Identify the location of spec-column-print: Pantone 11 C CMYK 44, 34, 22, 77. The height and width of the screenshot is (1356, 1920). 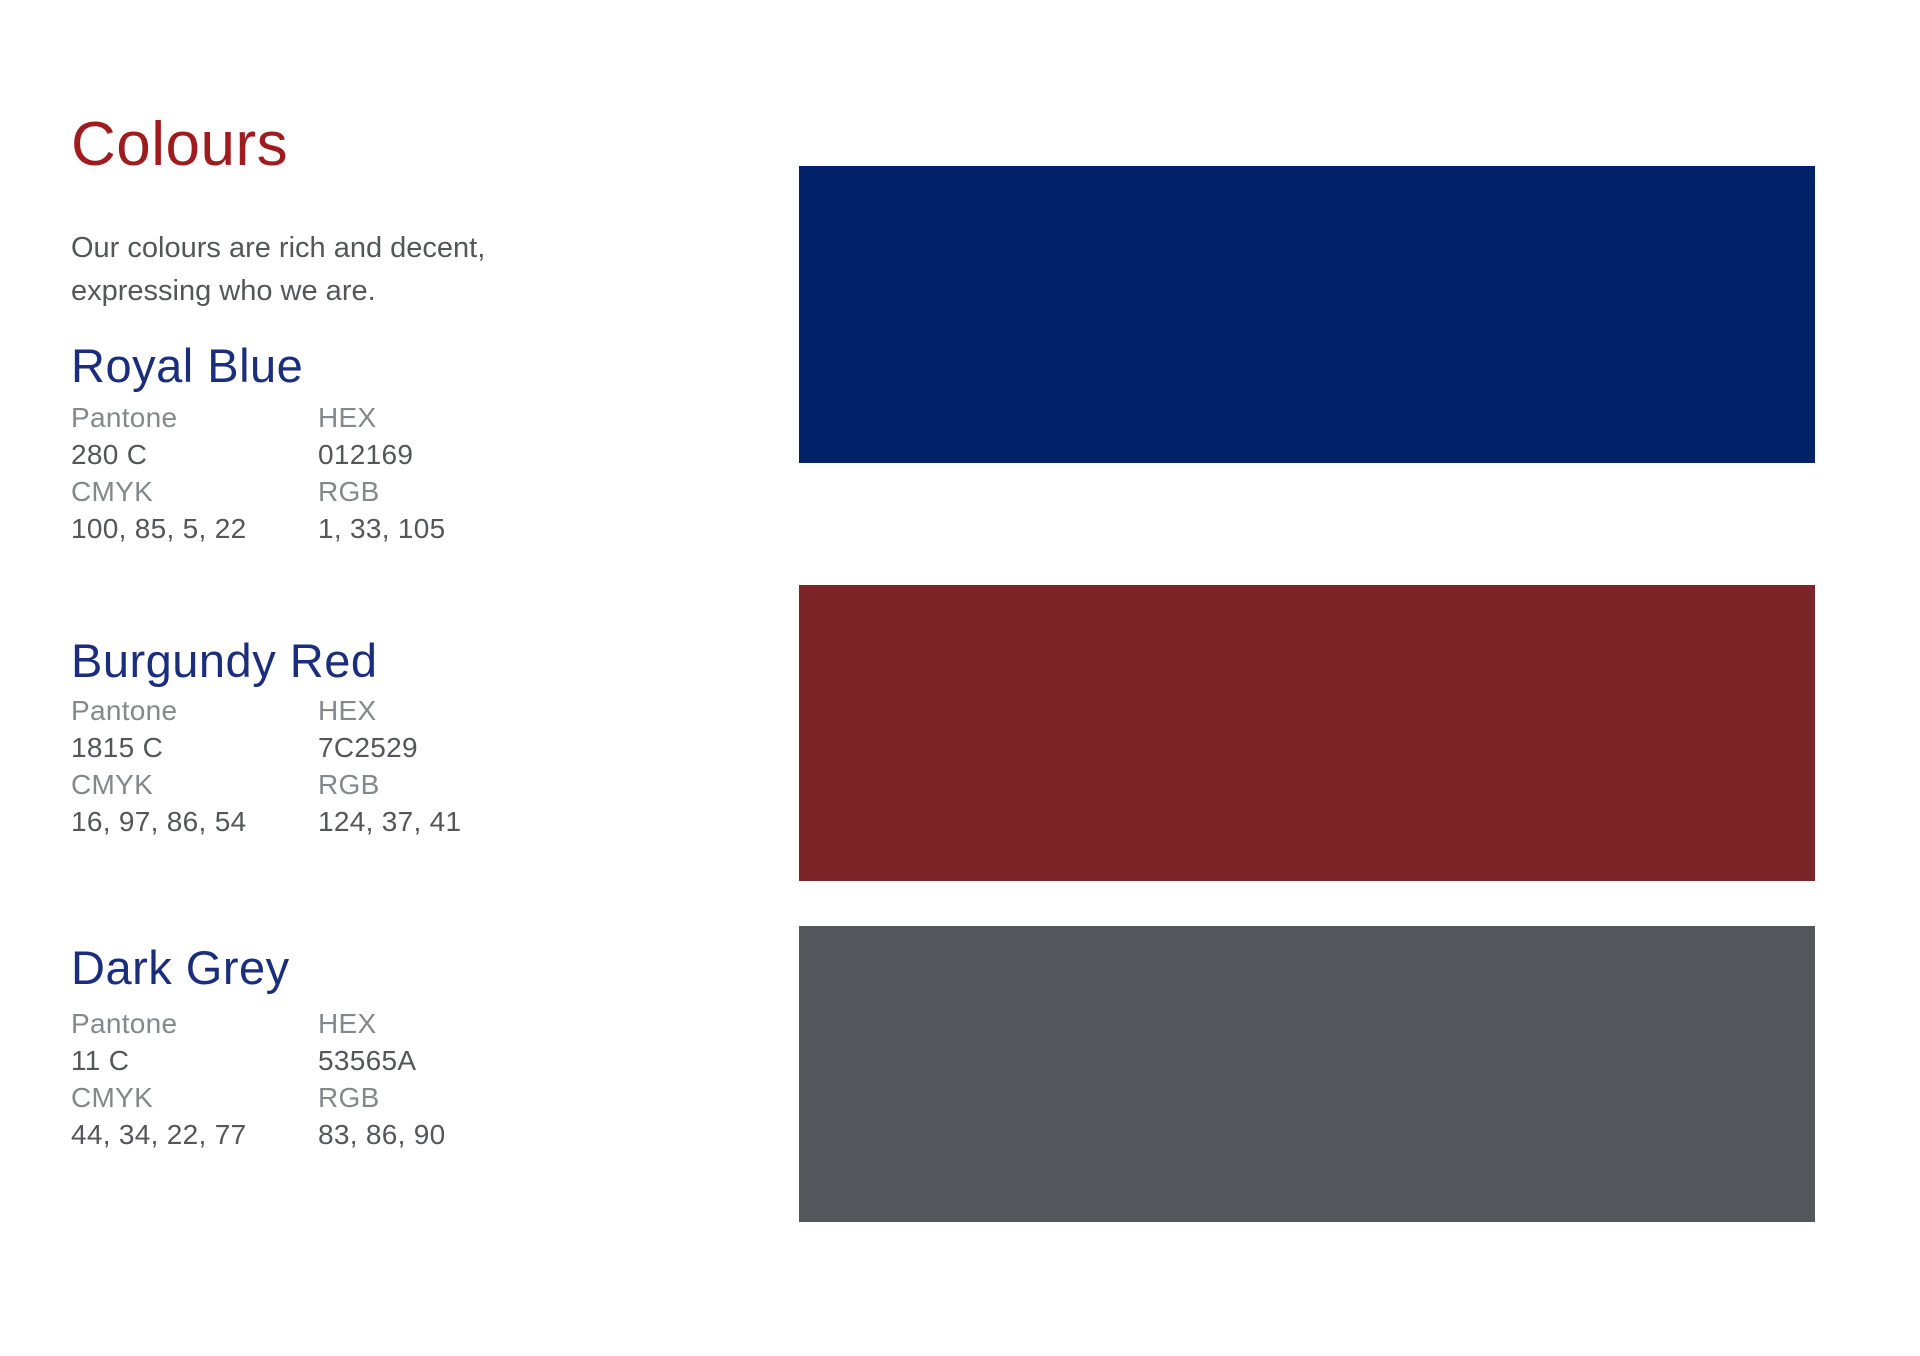
(194, 1079).